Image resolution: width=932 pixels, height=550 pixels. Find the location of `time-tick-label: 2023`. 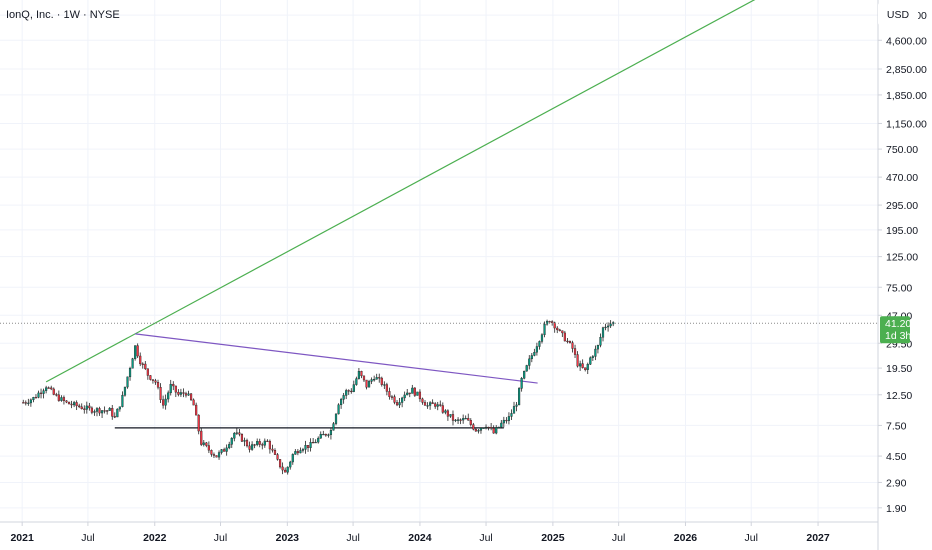

time-tick-label: 2023 is located at coordinates (288, 538).